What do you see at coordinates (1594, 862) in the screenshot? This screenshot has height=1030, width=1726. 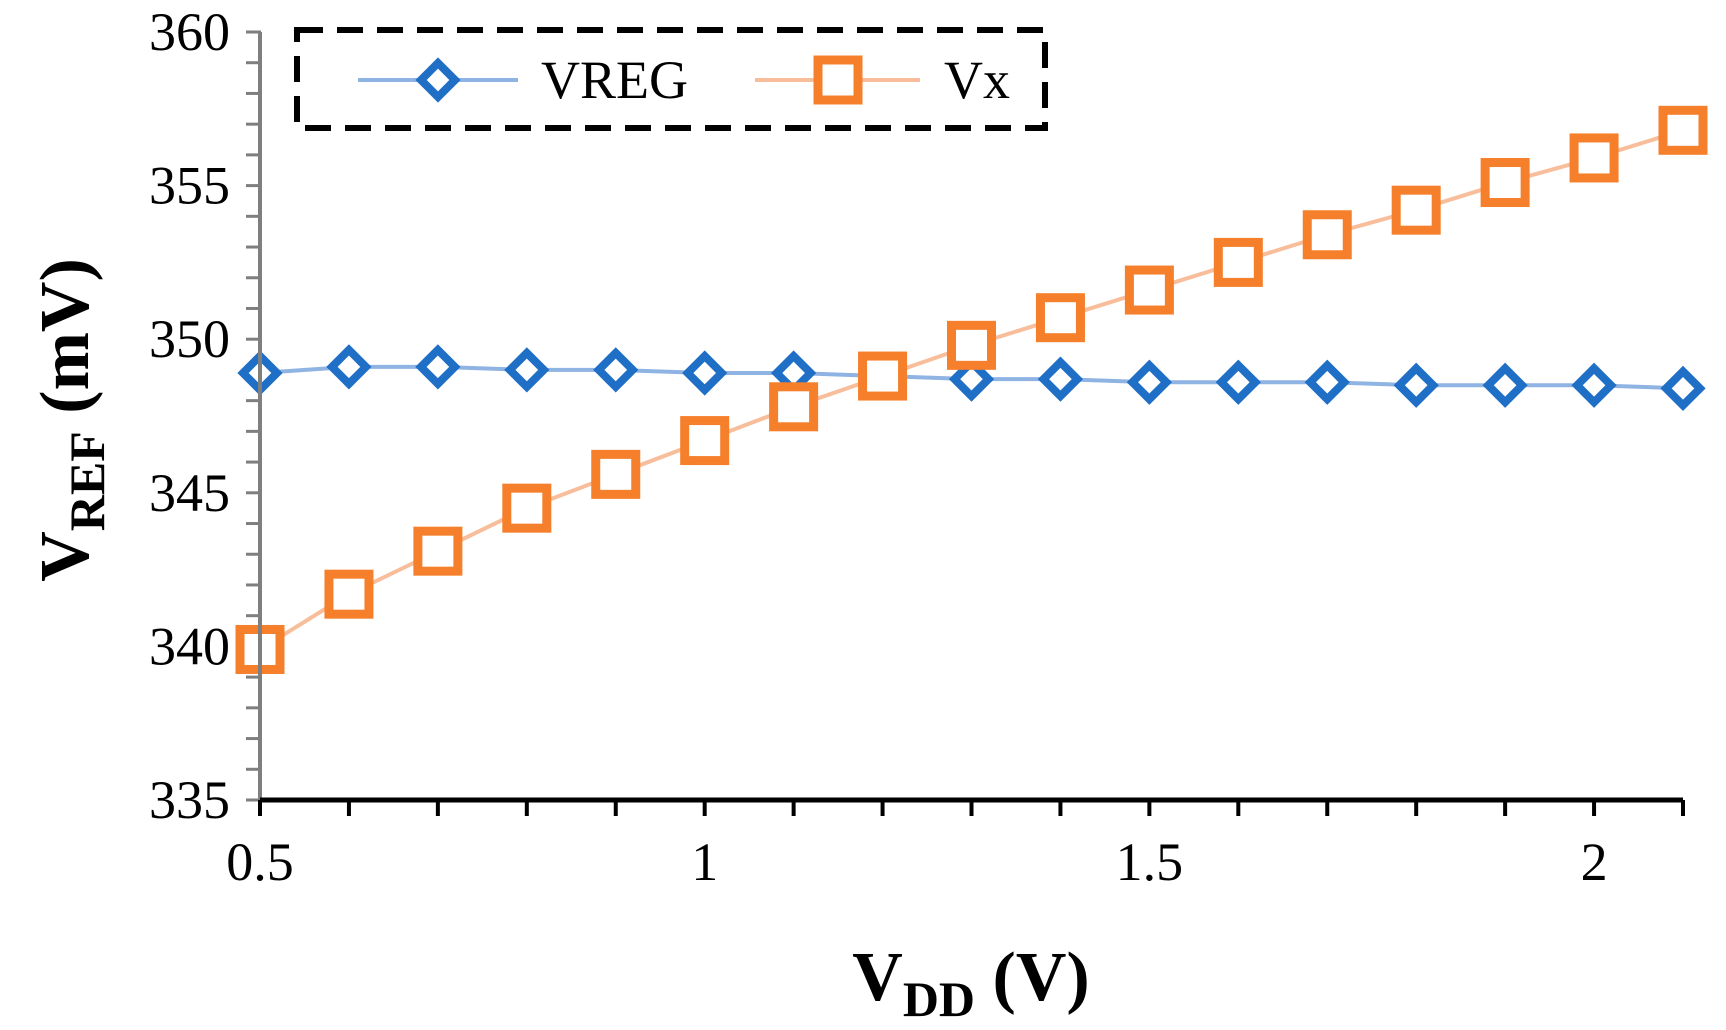 I see `x-tick-label: 2` at bounding box center [1594, 862].